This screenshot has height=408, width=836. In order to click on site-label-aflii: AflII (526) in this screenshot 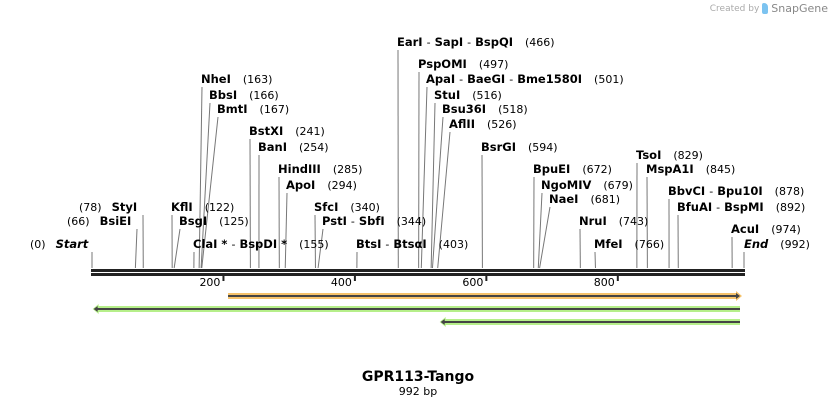, I will do `click(483, 124)`.